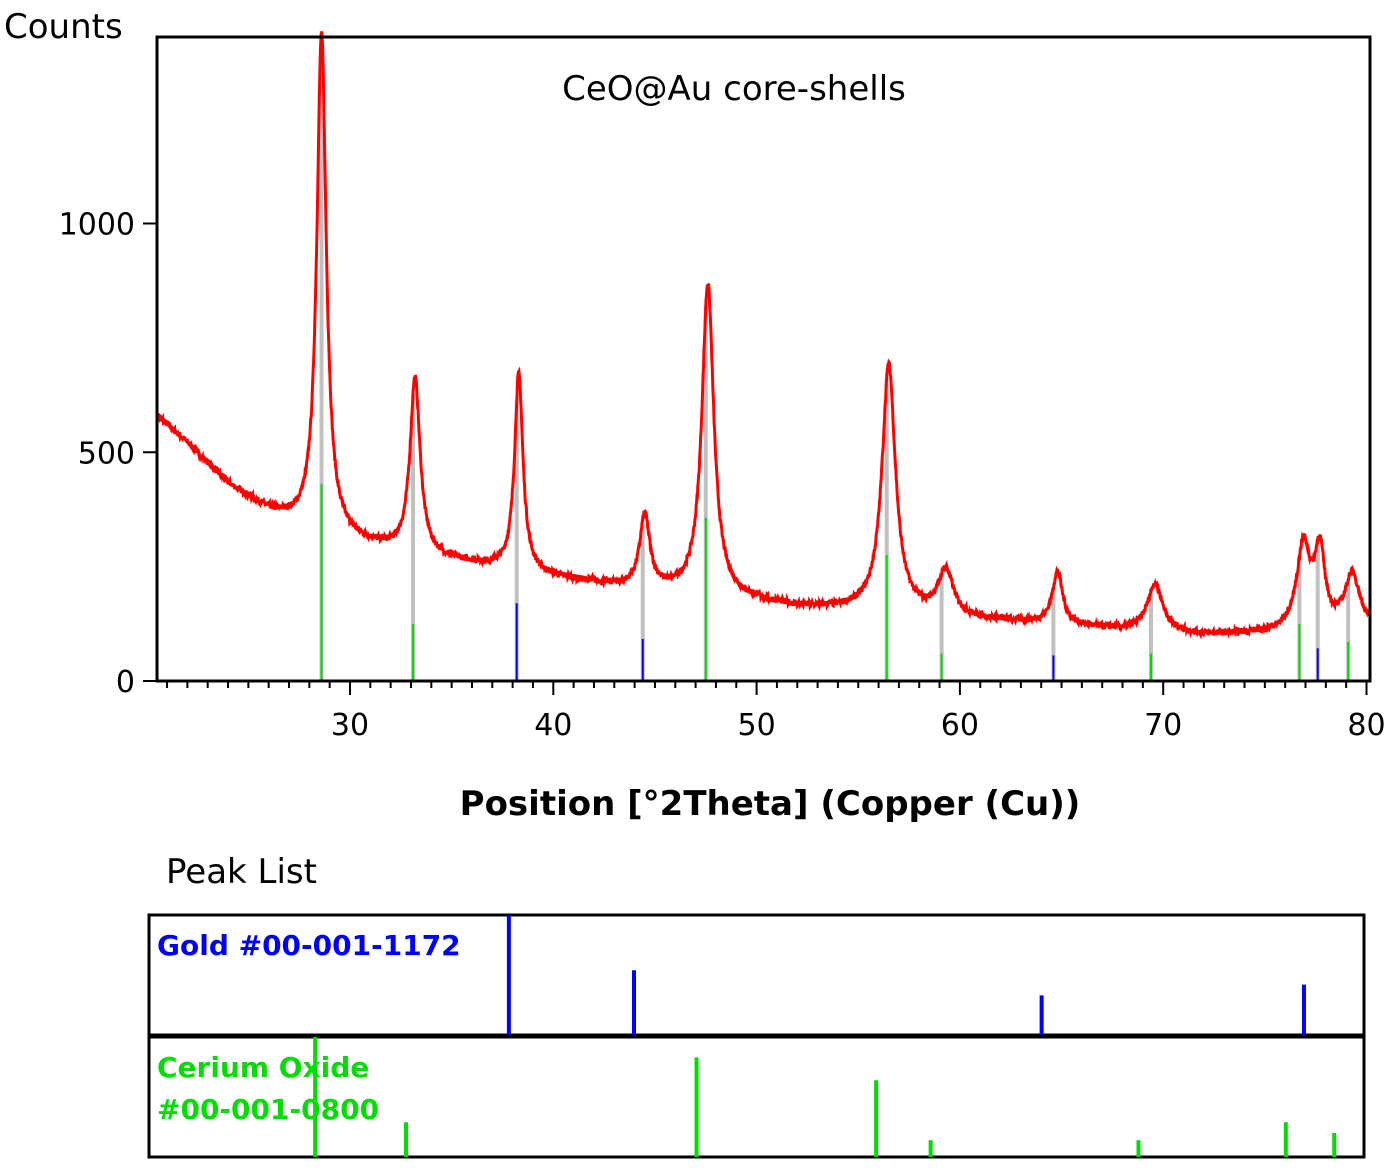 The height and width of the screenshot is (1175, 1400). What do you see at coordinates (125, 682) in the screenshot?
I see `y-tick-label: 0` at bounding box center [125, 682].